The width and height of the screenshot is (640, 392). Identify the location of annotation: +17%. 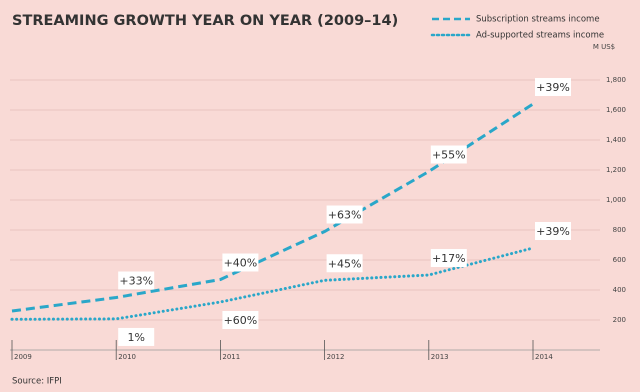
(449, 258).